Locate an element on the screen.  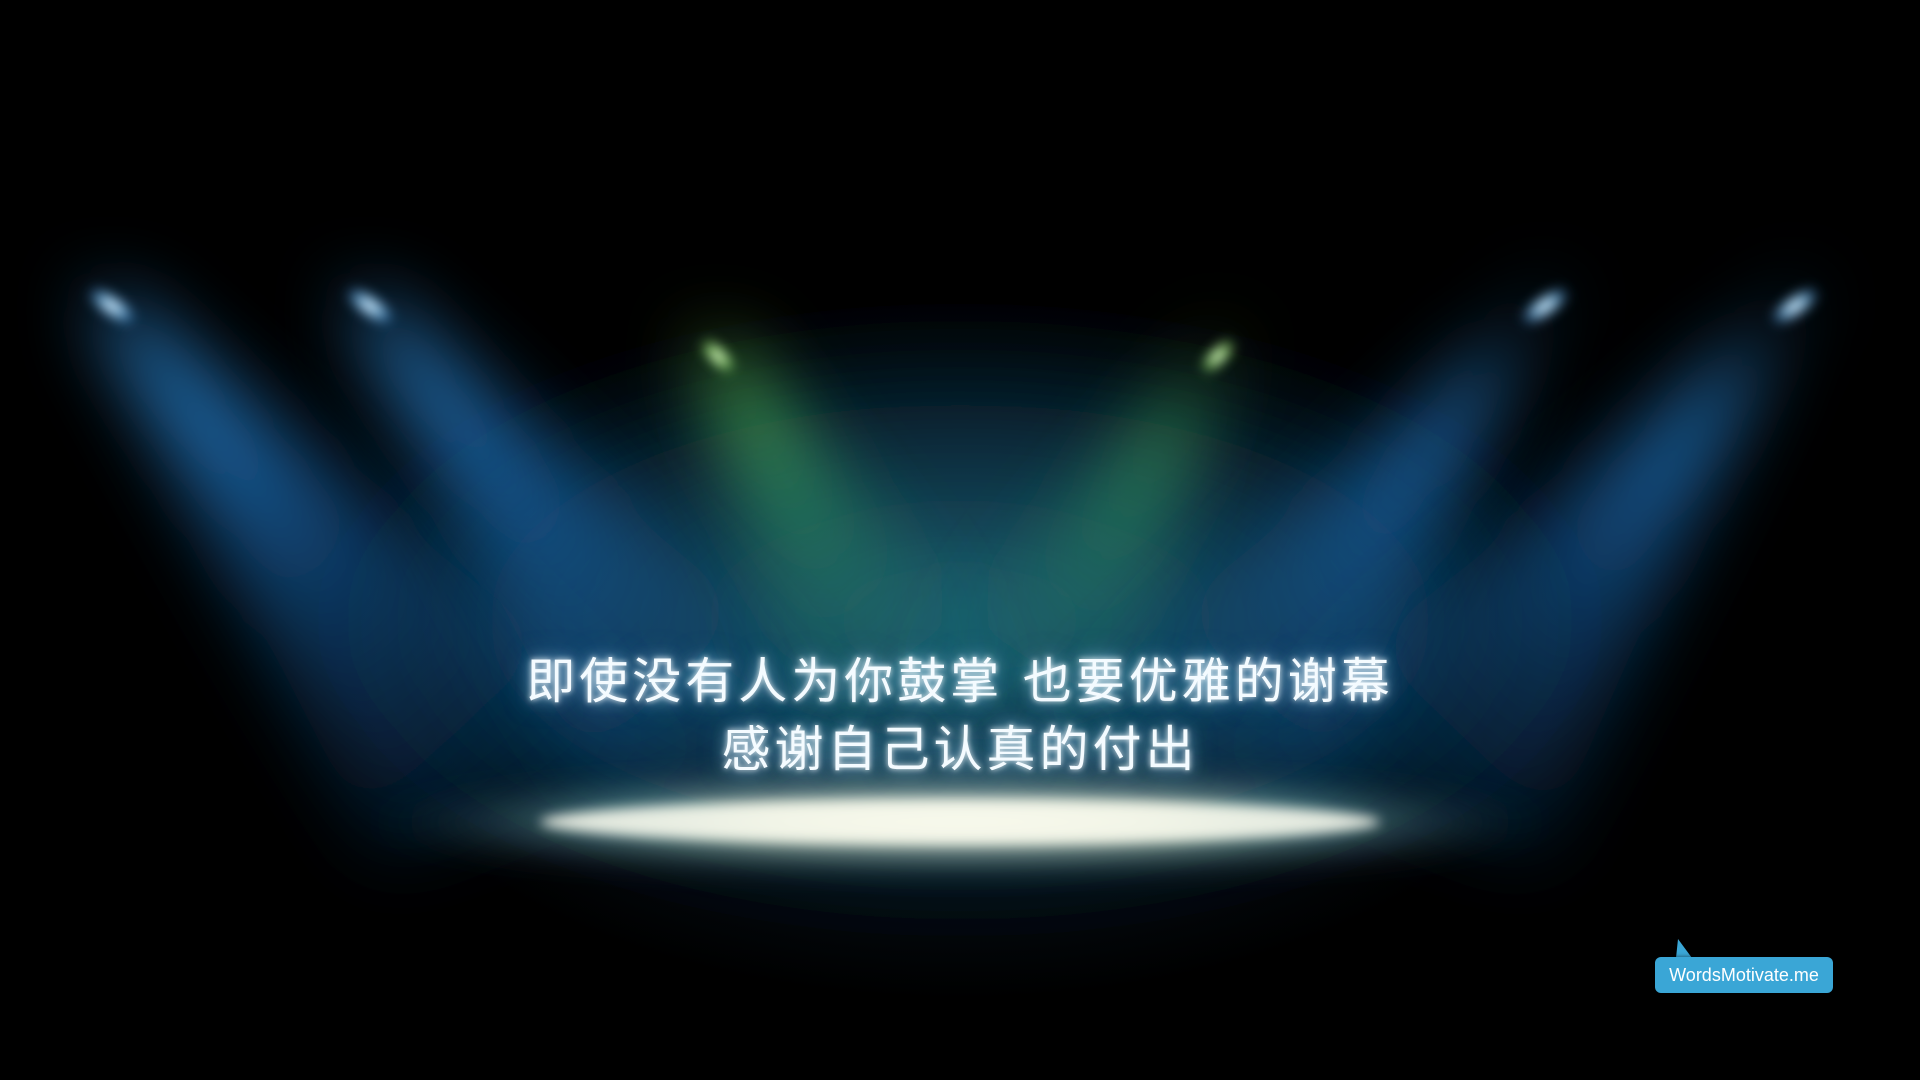
quote-line-2: 感谢自己认真的付出 is located at coordinates (960, 749).